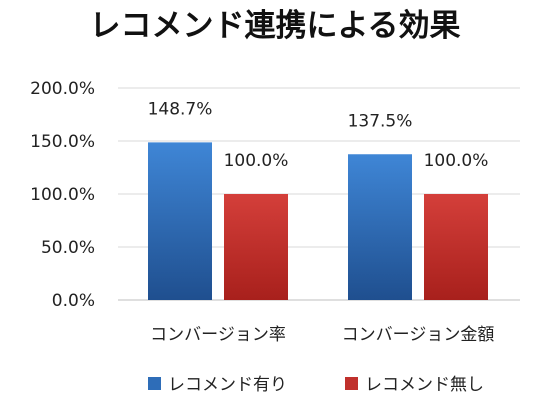  Describe the element at coordinates (227, 385) in the screenshot. I see `legend-label: レコメンド有り` at that location.